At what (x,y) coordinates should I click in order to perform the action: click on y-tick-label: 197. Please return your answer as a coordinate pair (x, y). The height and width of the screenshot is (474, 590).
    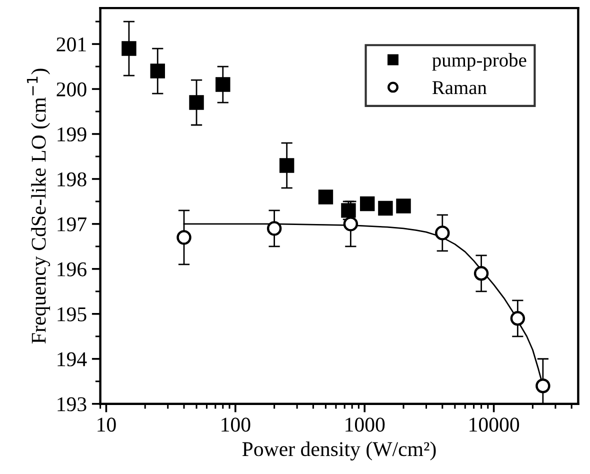
    Looking at the image, I should click on (72, 224).